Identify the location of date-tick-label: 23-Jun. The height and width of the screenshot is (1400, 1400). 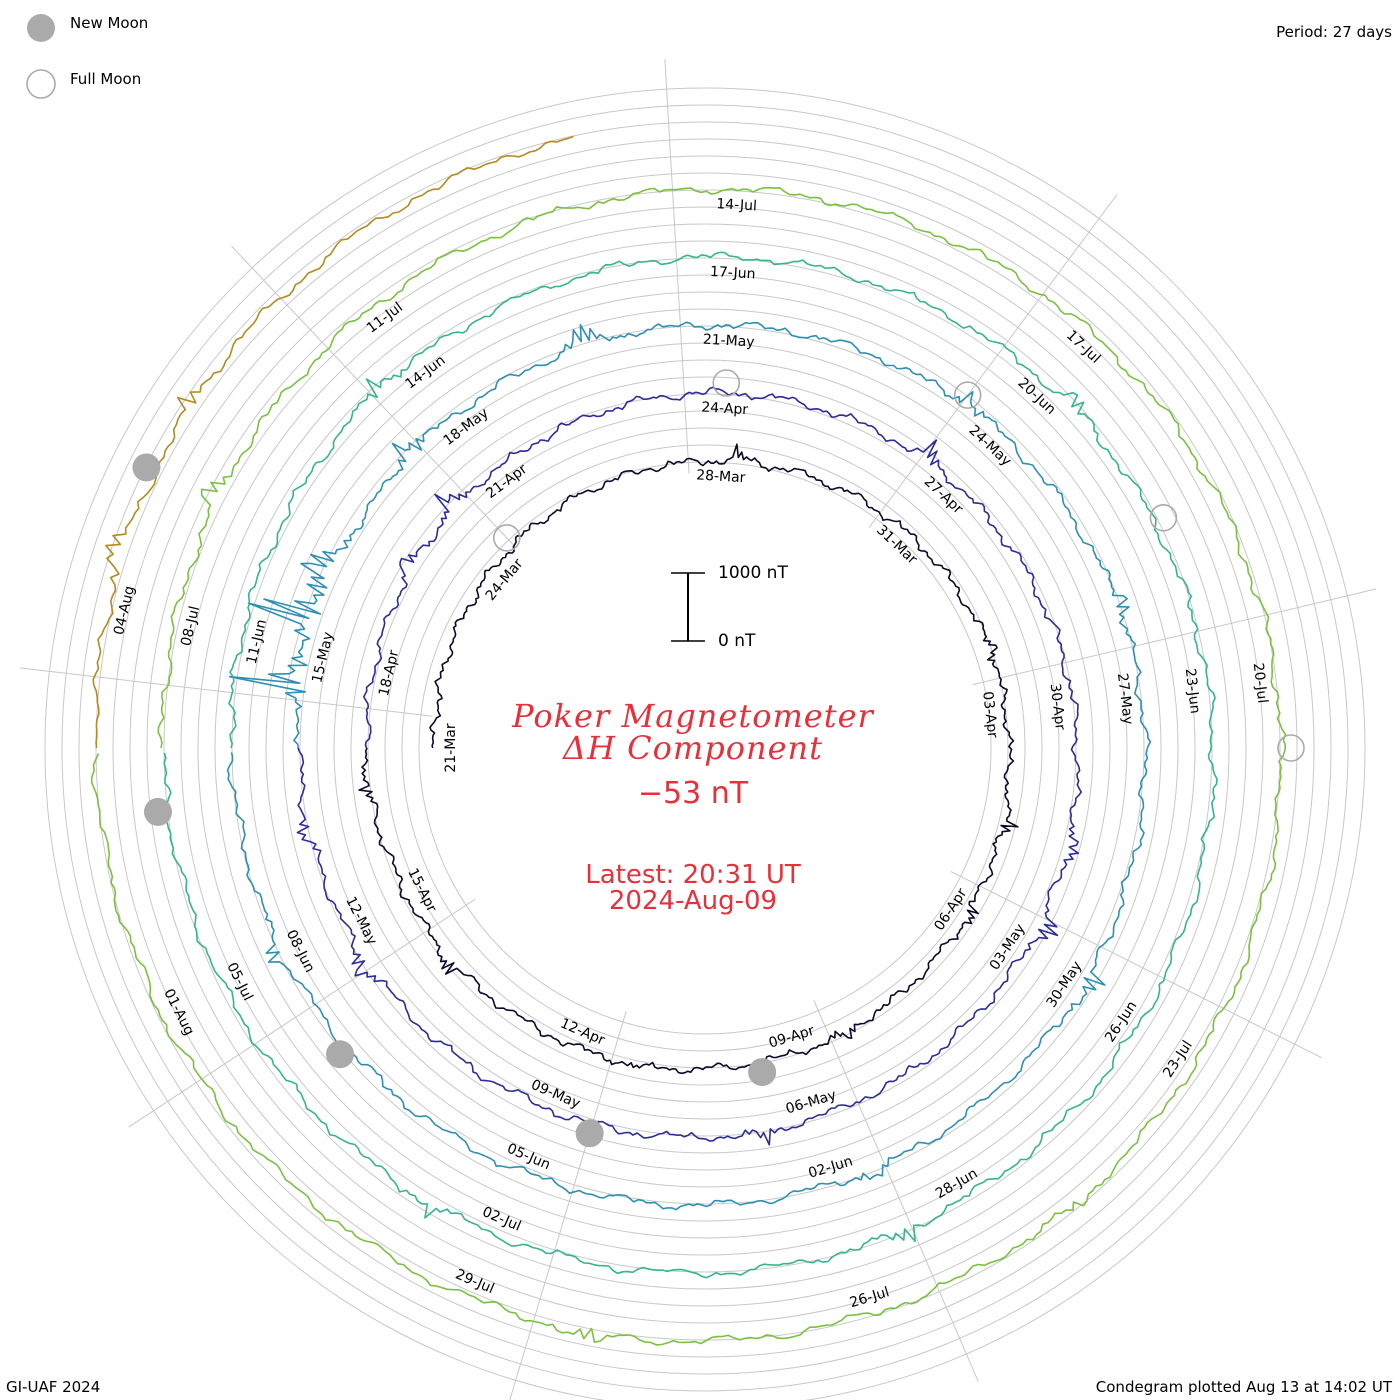
(1192, 690).